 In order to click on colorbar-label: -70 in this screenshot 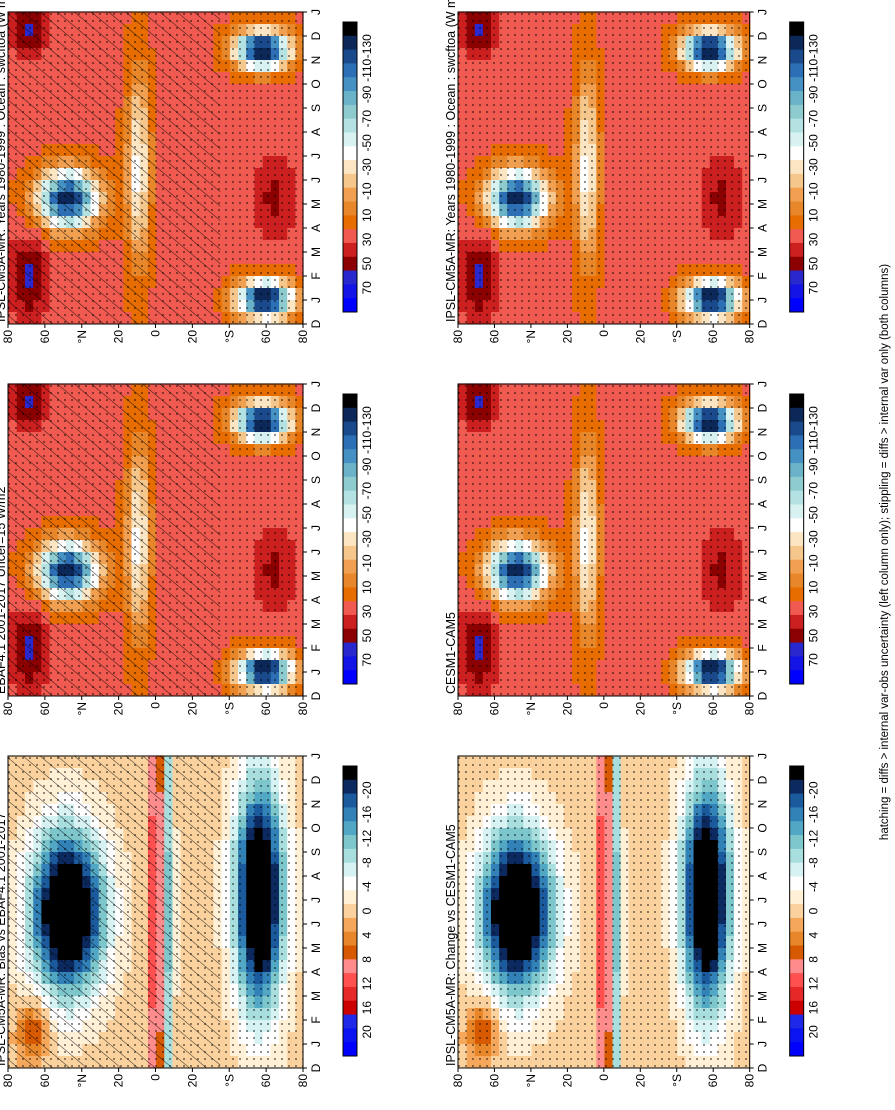, I will do `click(814, 119)`.